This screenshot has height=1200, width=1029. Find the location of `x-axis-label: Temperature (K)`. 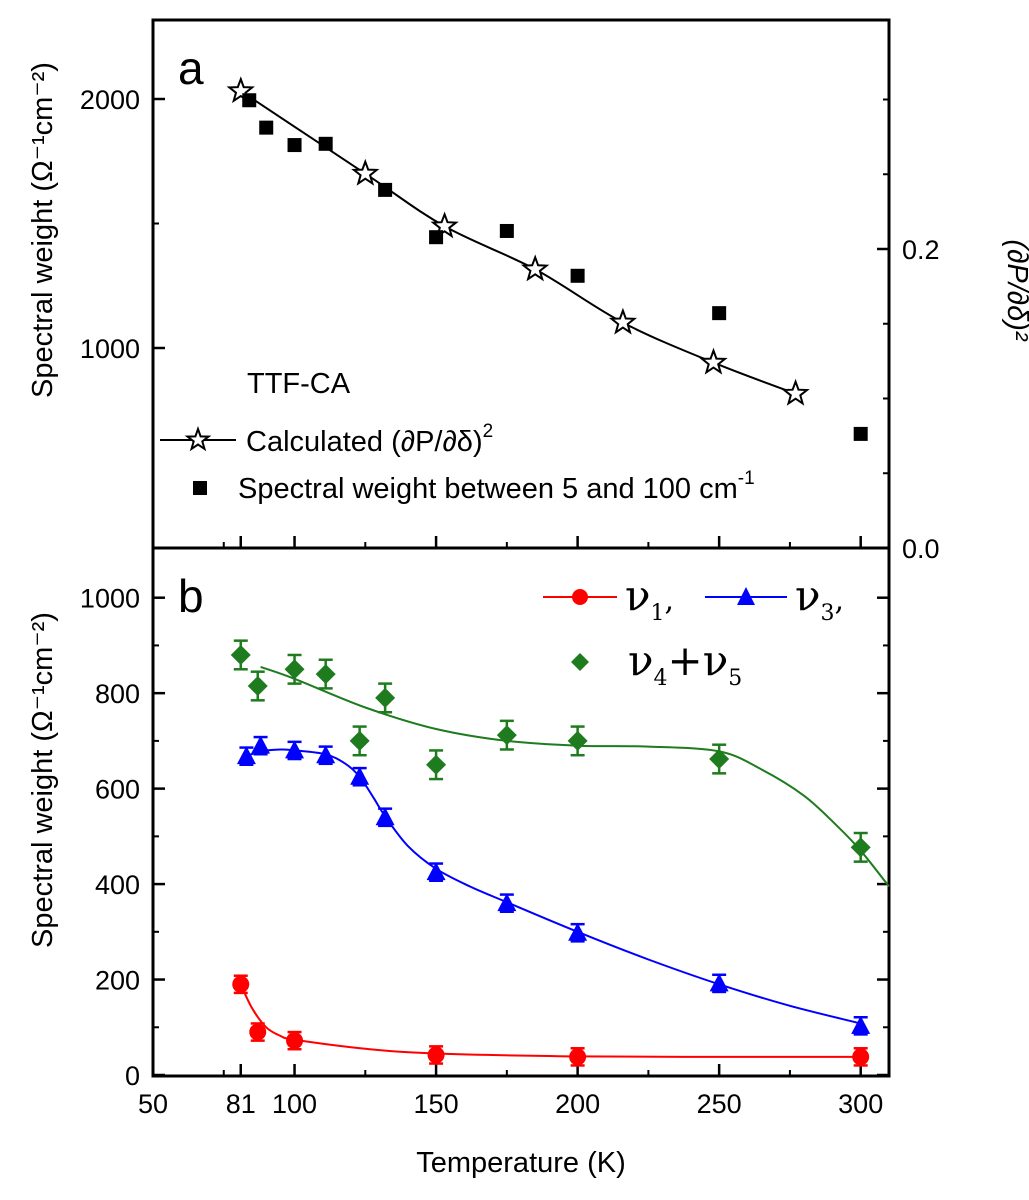

x-axis-label: Temperature (K) is located at coordinates (521, 1163).